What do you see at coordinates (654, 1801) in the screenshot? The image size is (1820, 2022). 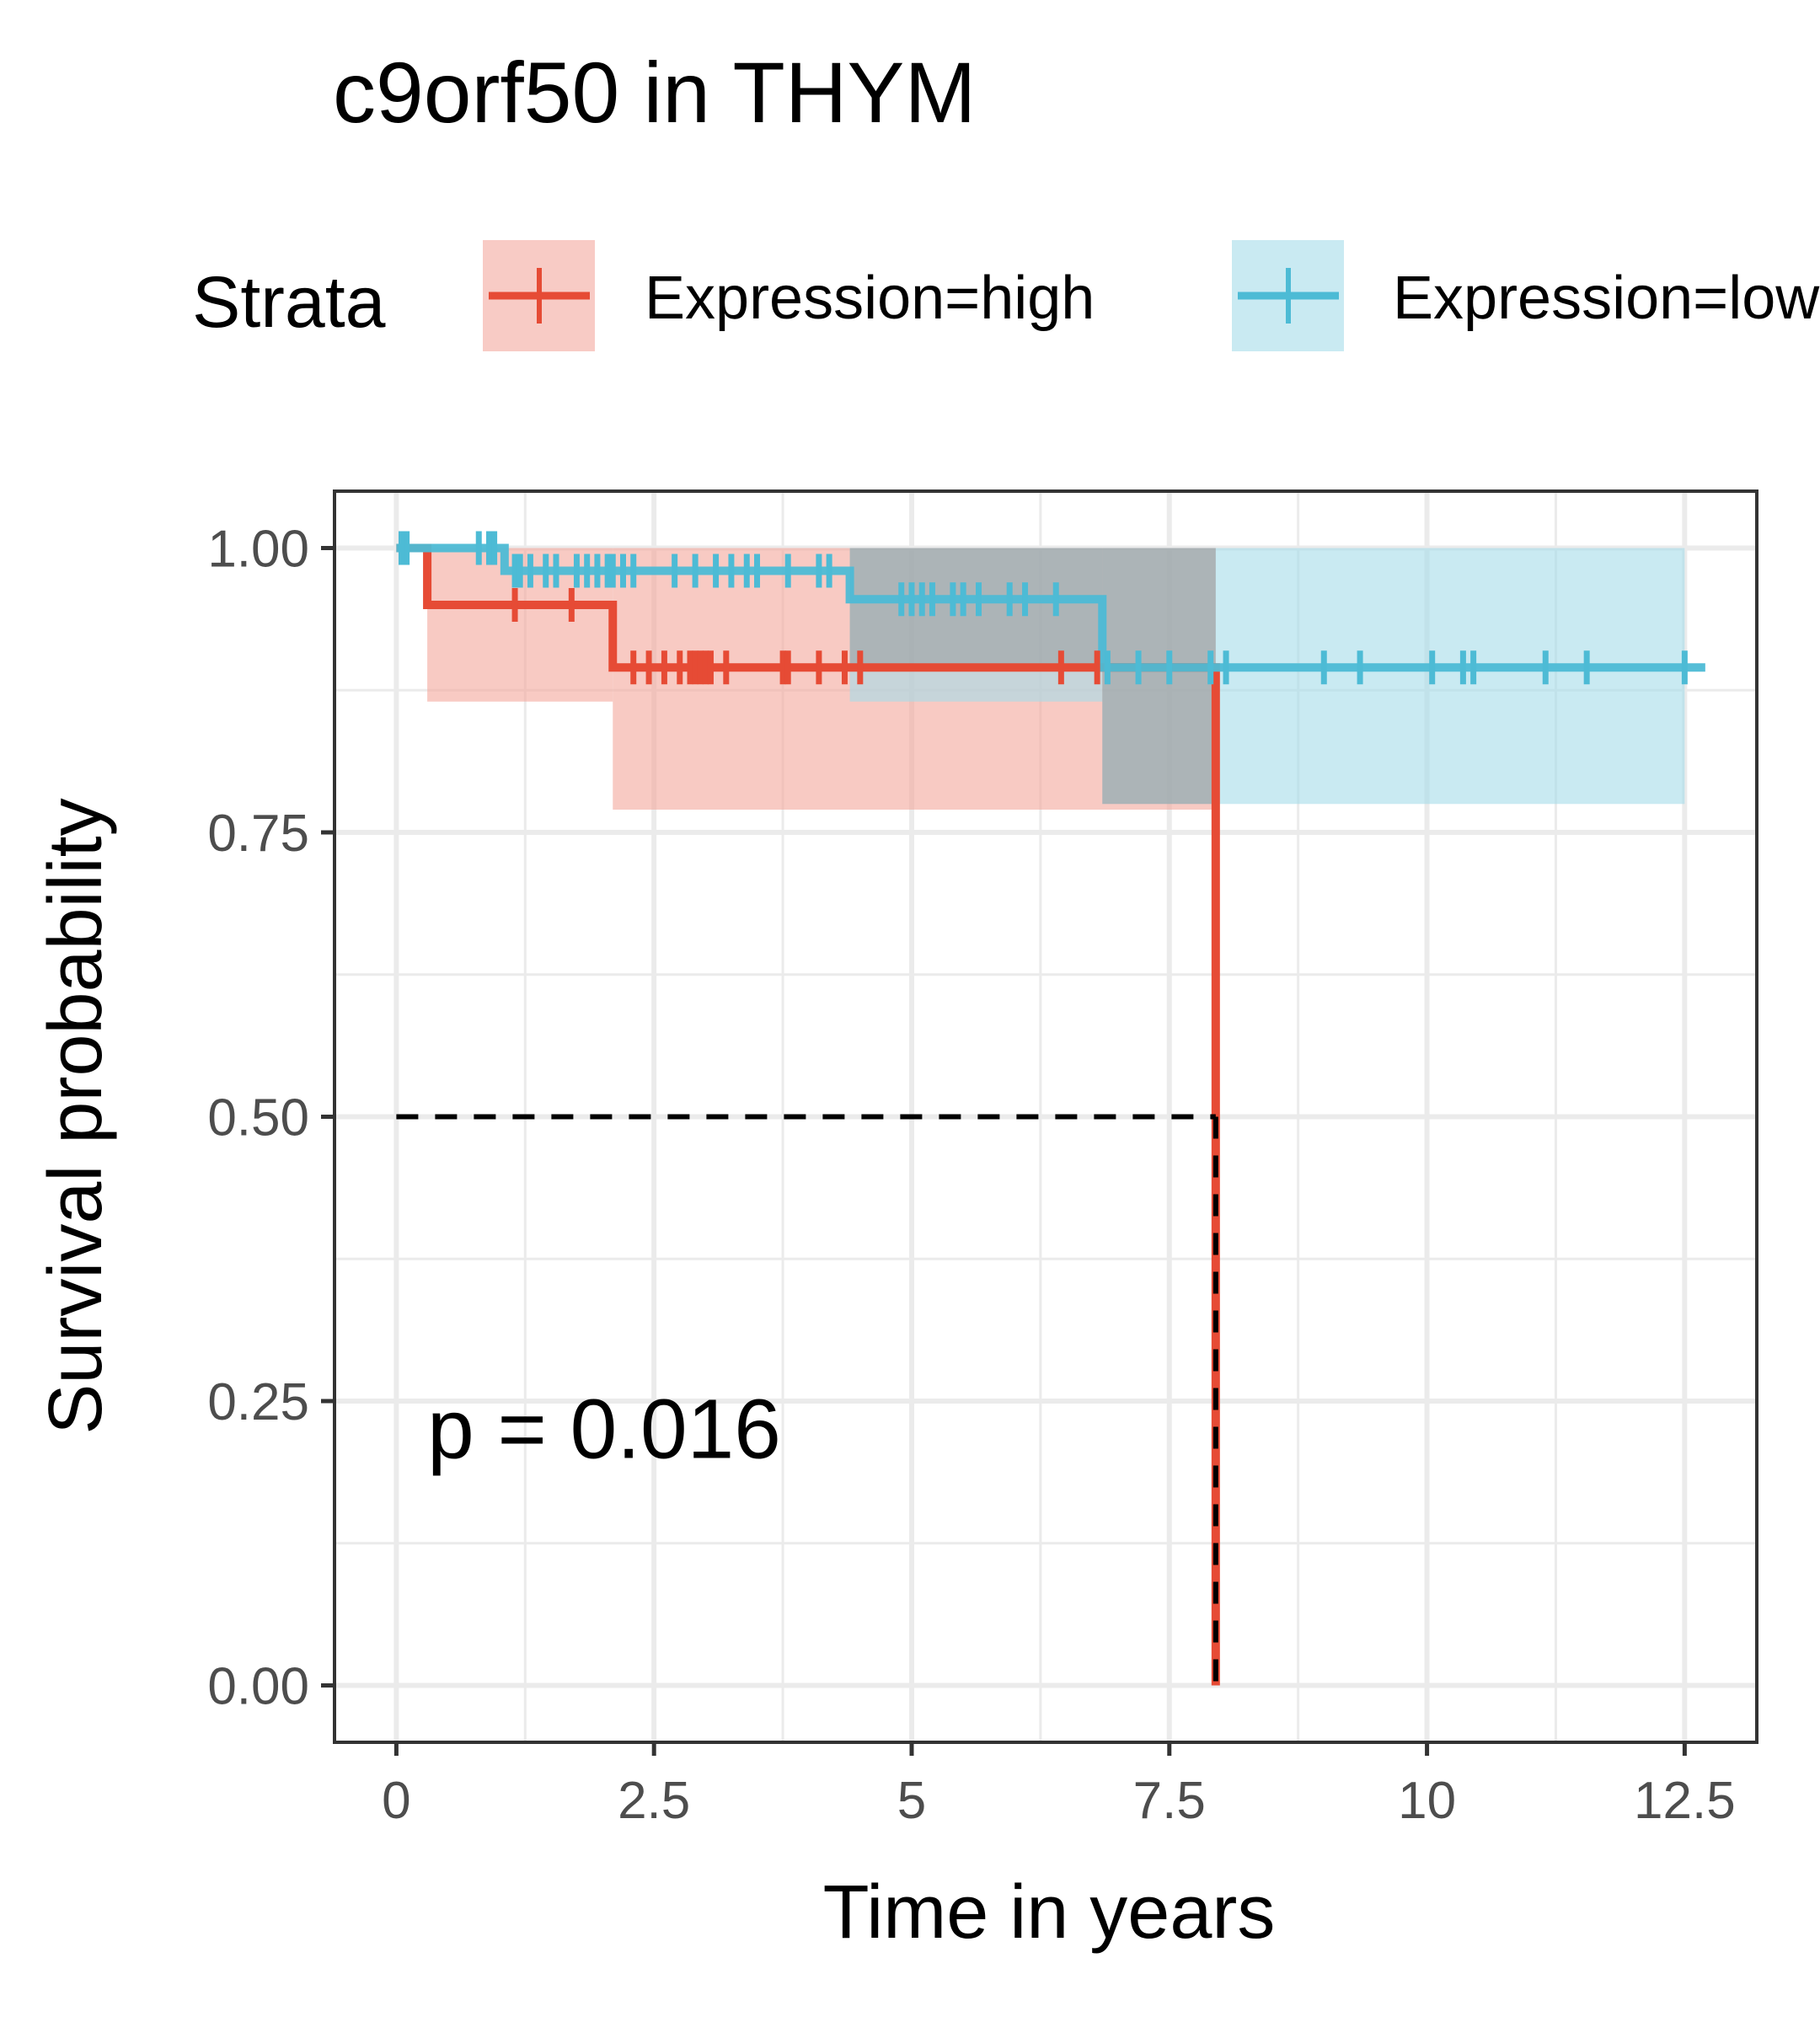 I see `x-tick-label: 2.5` at bounding box center [654, 1801].